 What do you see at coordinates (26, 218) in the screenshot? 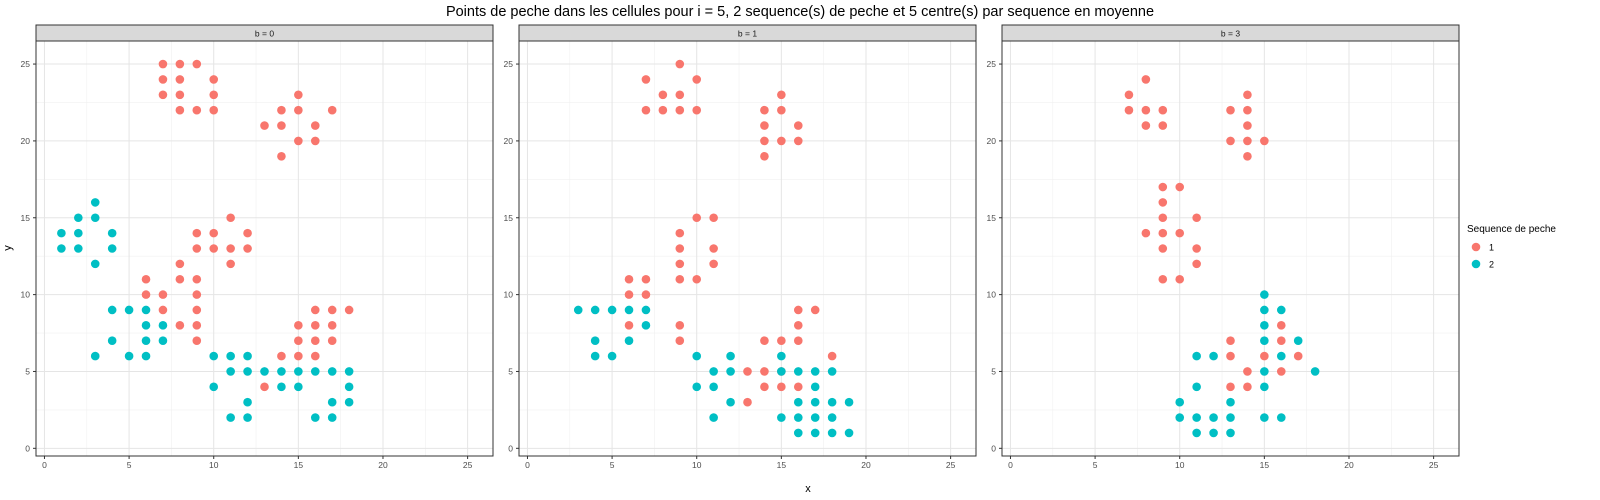
I see `y-tick-label: 15` at bounding box center [26, 218].